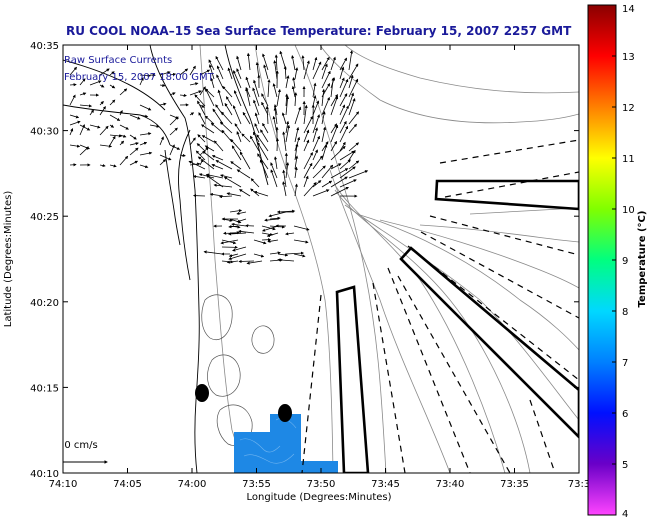 This screenshot has width=651, height=519. What do you see at coordinates (625, 514) in the screenshot?
I see `colorbar-tick-label: 4` at bounding box center [625, 514].